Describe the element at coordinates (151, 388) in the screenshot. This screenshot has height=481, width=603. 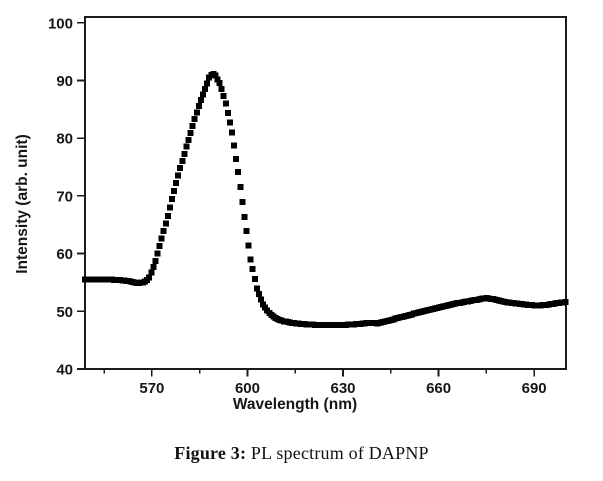
I see `x-tick-label: 570` at that location.